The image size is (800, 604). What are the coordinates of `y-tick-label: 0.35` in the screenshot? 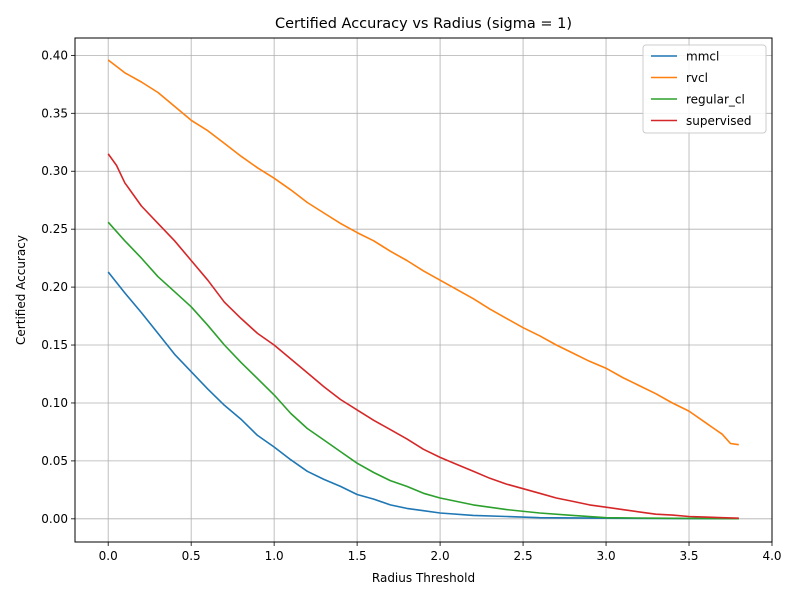 It's located at (54, 113).